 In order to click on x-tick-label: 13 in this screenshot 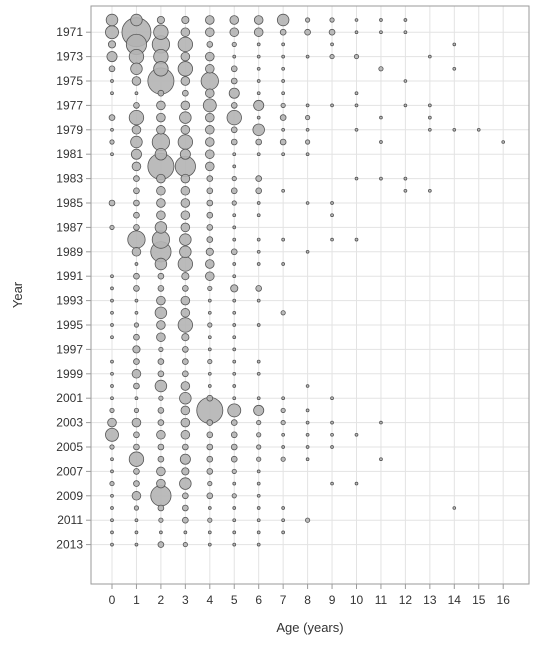, I will do `click(430, 600)`.